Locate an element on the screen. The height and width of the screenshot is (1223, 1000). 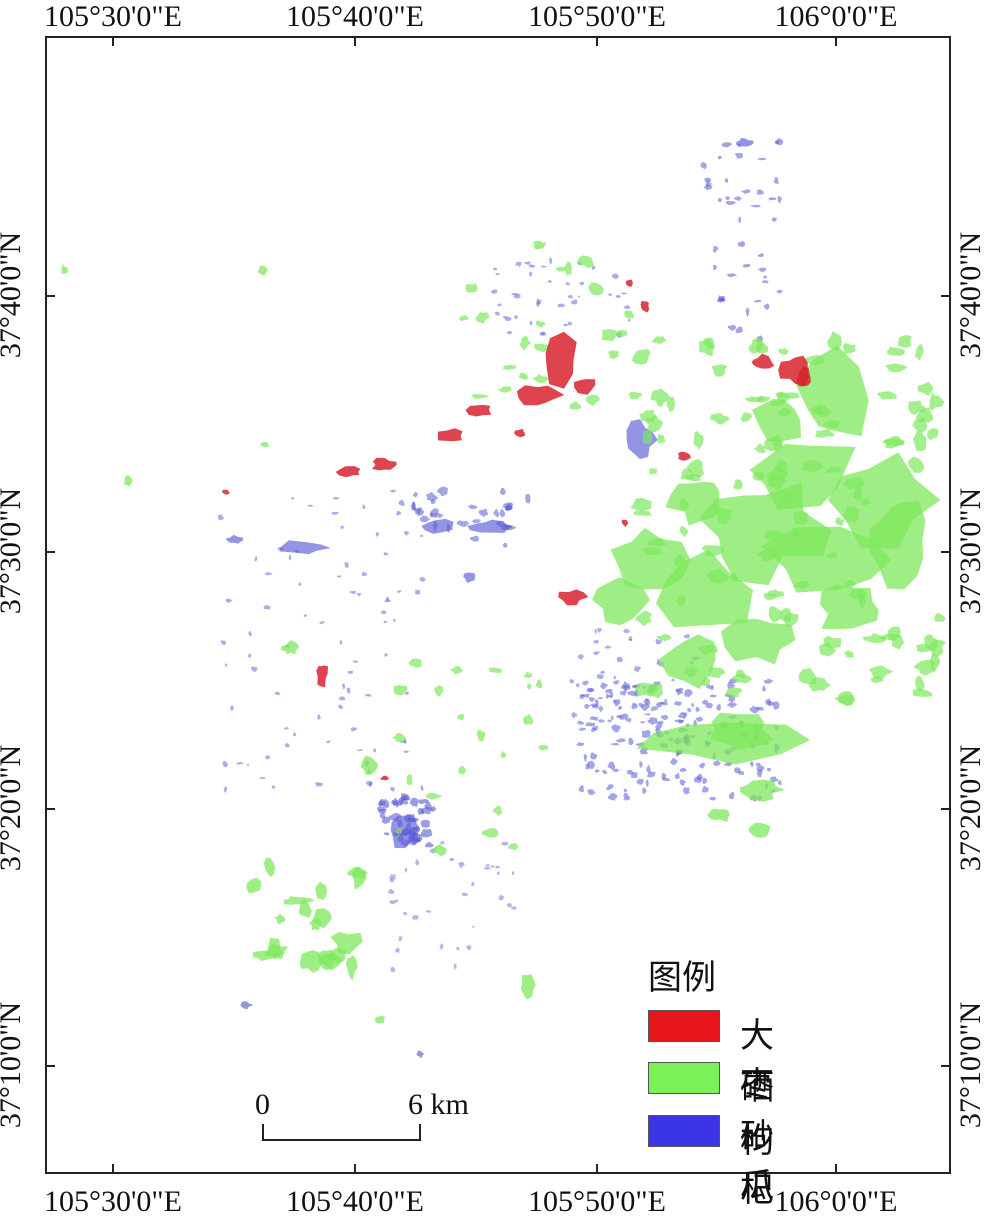
top-lon-label-3: 105°50'0"E is located at coordinates (597, 16).